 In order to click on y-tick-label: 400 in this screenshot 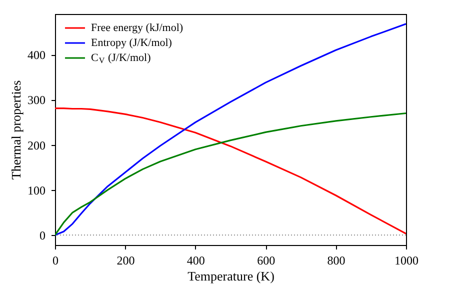, I will do `click(37, 55)`.